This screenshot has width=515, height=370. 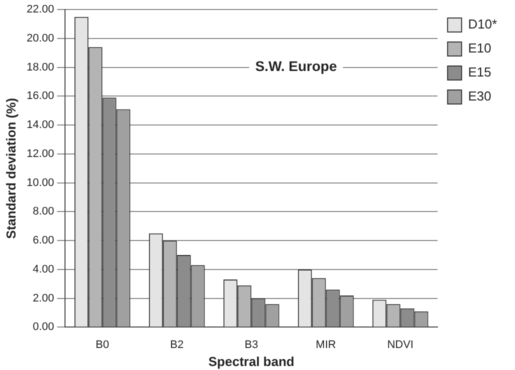 What do you see at coordinates (43, 298) in the screenshot?
I see `y-tick-label: 2.00` at bounding box center [43, 298].